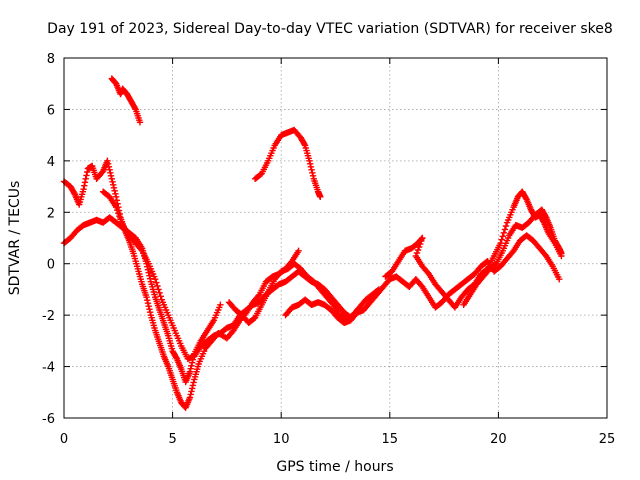 The image size is (640, 480). I want to click on y-tick-label: -2, so click(48, 316).